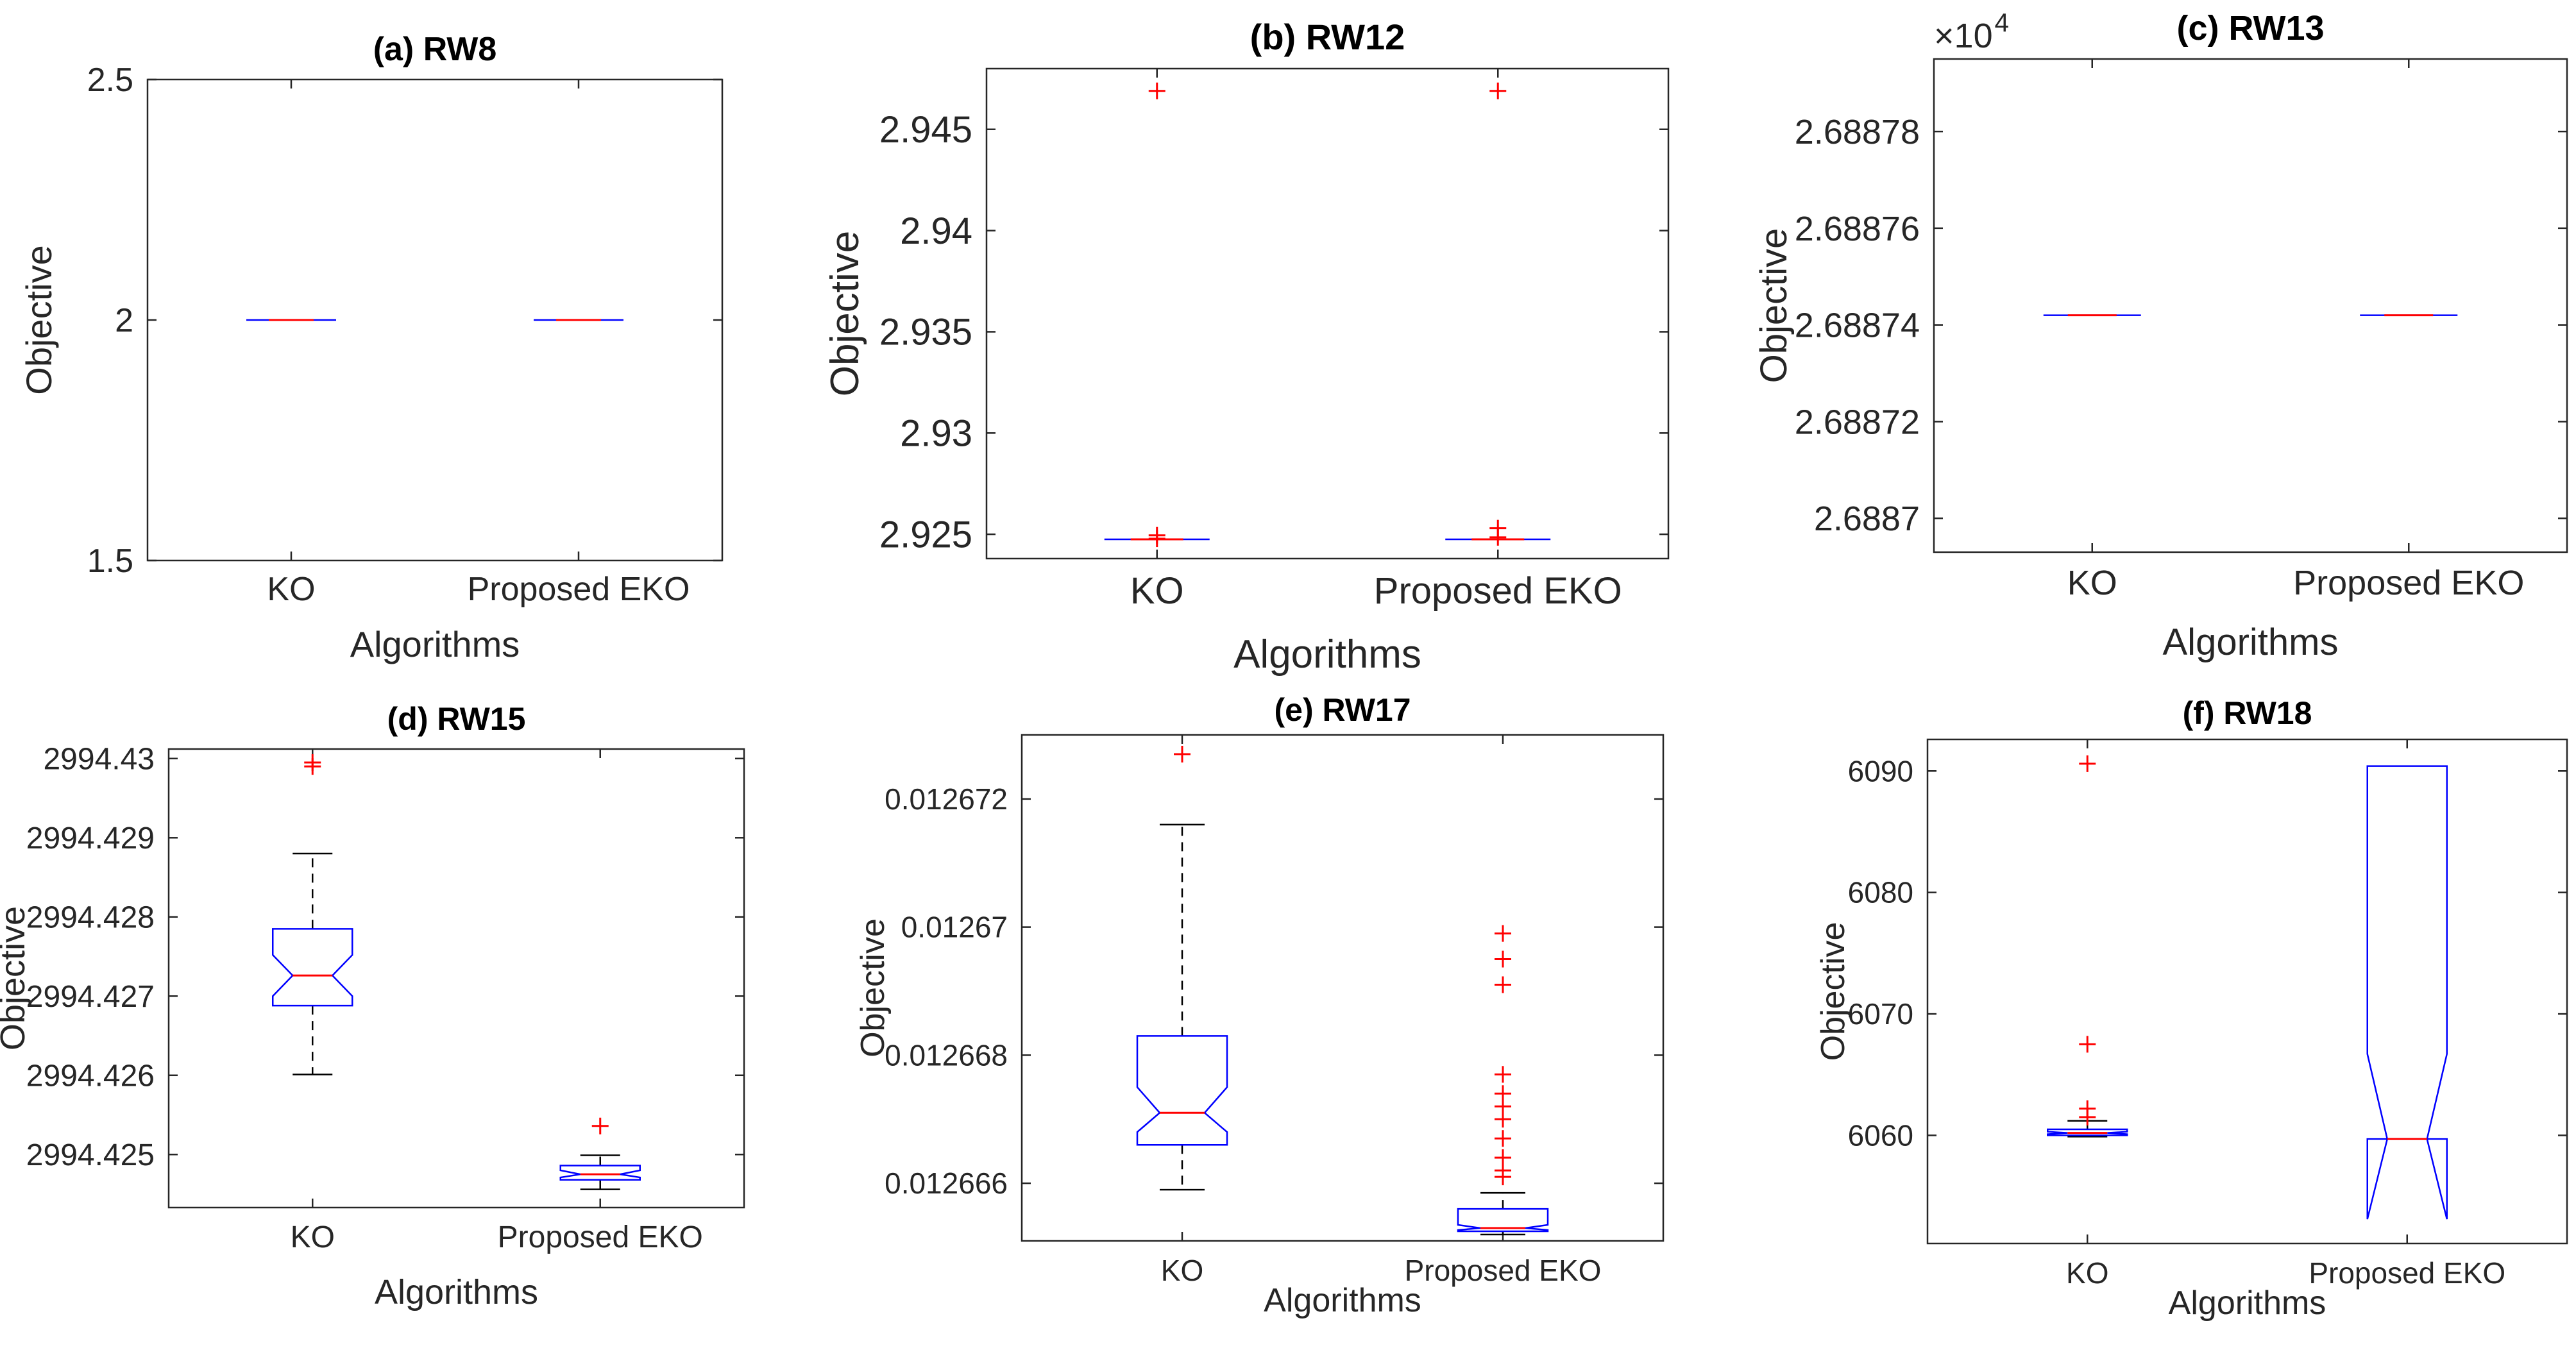 This screenshot has height=1348, width=2576. I want to click on y-tick-label: 6060, so click(1880, 1136).